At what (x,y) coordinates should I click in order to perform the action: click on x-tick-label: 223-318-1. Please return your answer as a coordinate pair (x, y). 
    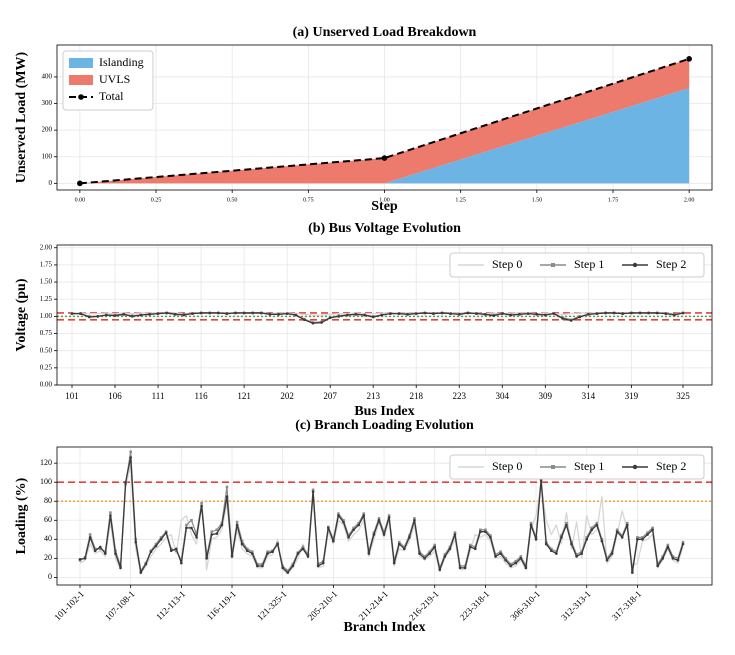
    Looking at the image, I should click on (475, 606).